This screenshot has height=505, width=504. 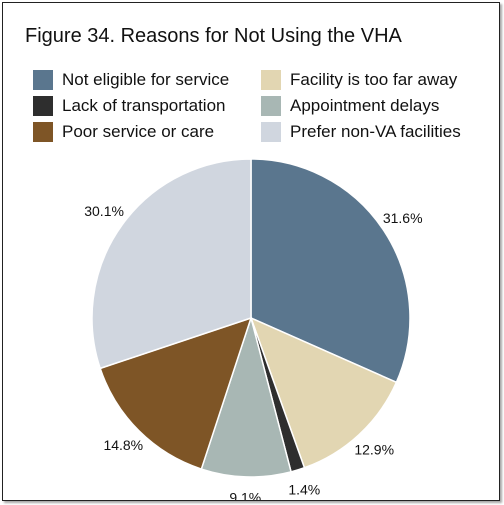 I want to click on pie-slice-appointment-delays, so click(x=246, y=396).